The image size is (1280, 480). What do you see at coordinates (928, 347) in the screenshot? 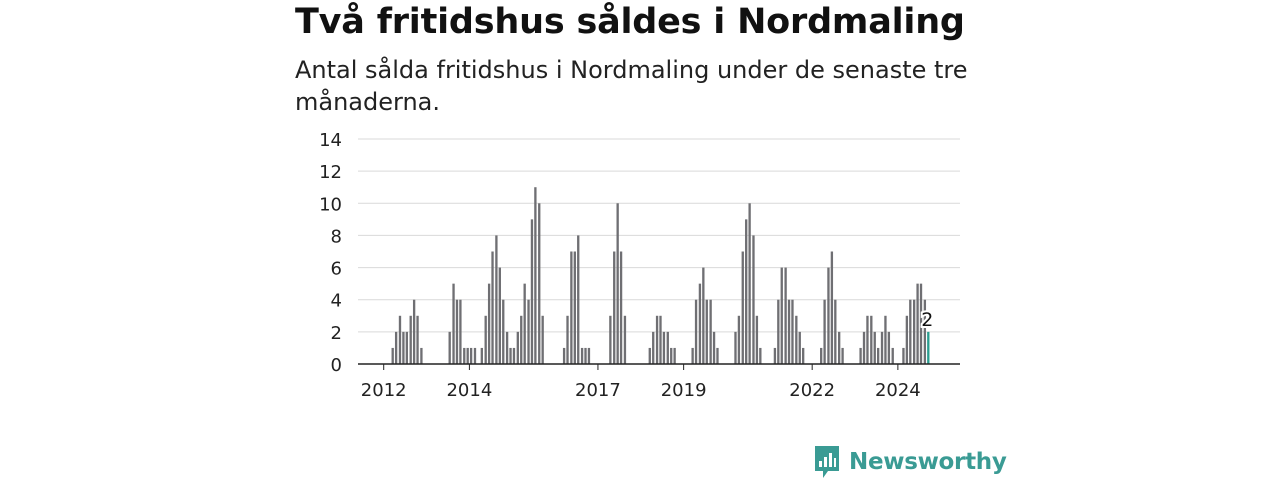
I see `highlight-bar` at bounding box center [928, 347].